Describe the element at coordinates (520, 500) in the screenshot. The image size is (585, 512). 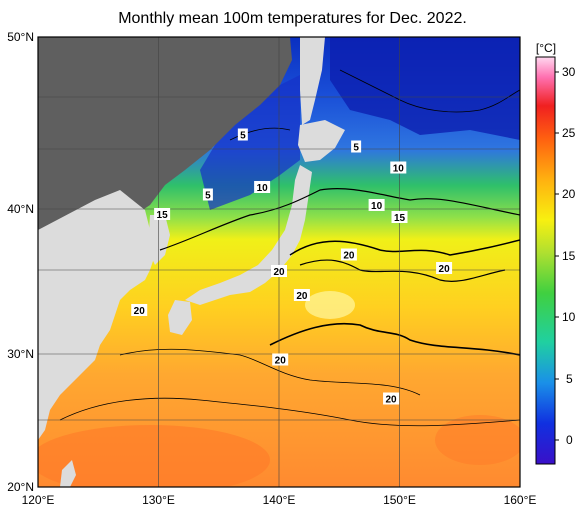
I see `lon-tick-label: 160°E` at that location.